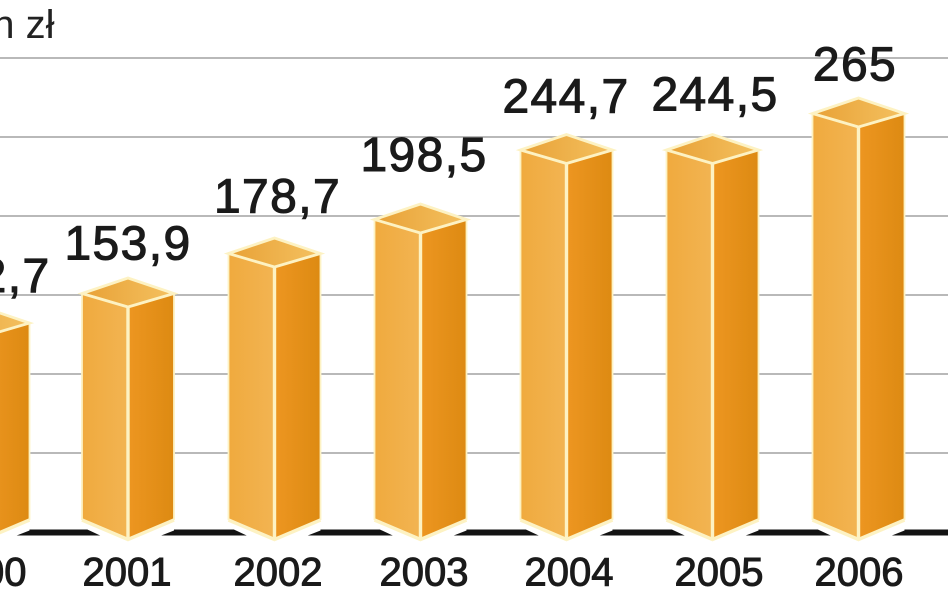 This screenshot has height=593, width=948. I want to click on svg-text: 244,7, so click(565, 97).